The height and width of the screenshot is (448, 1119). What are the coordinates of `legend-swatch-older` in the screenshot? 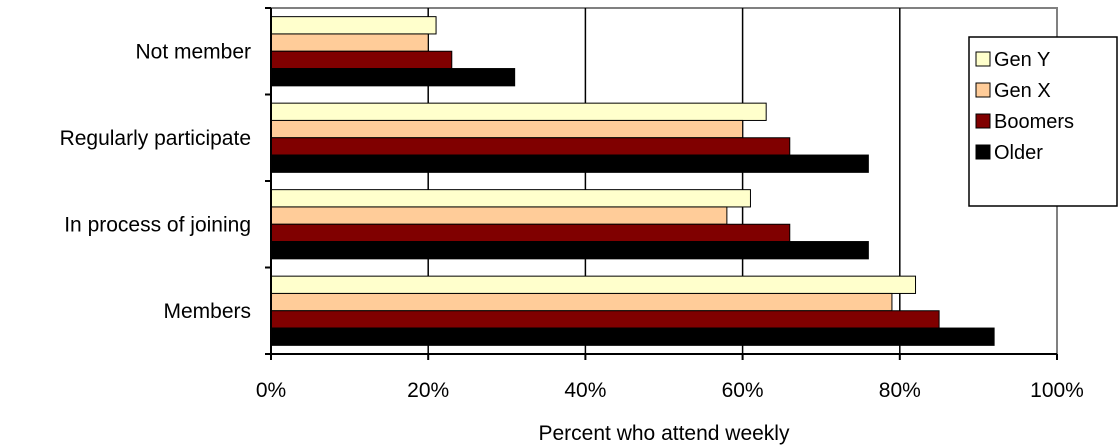 It's located at (983, 152).